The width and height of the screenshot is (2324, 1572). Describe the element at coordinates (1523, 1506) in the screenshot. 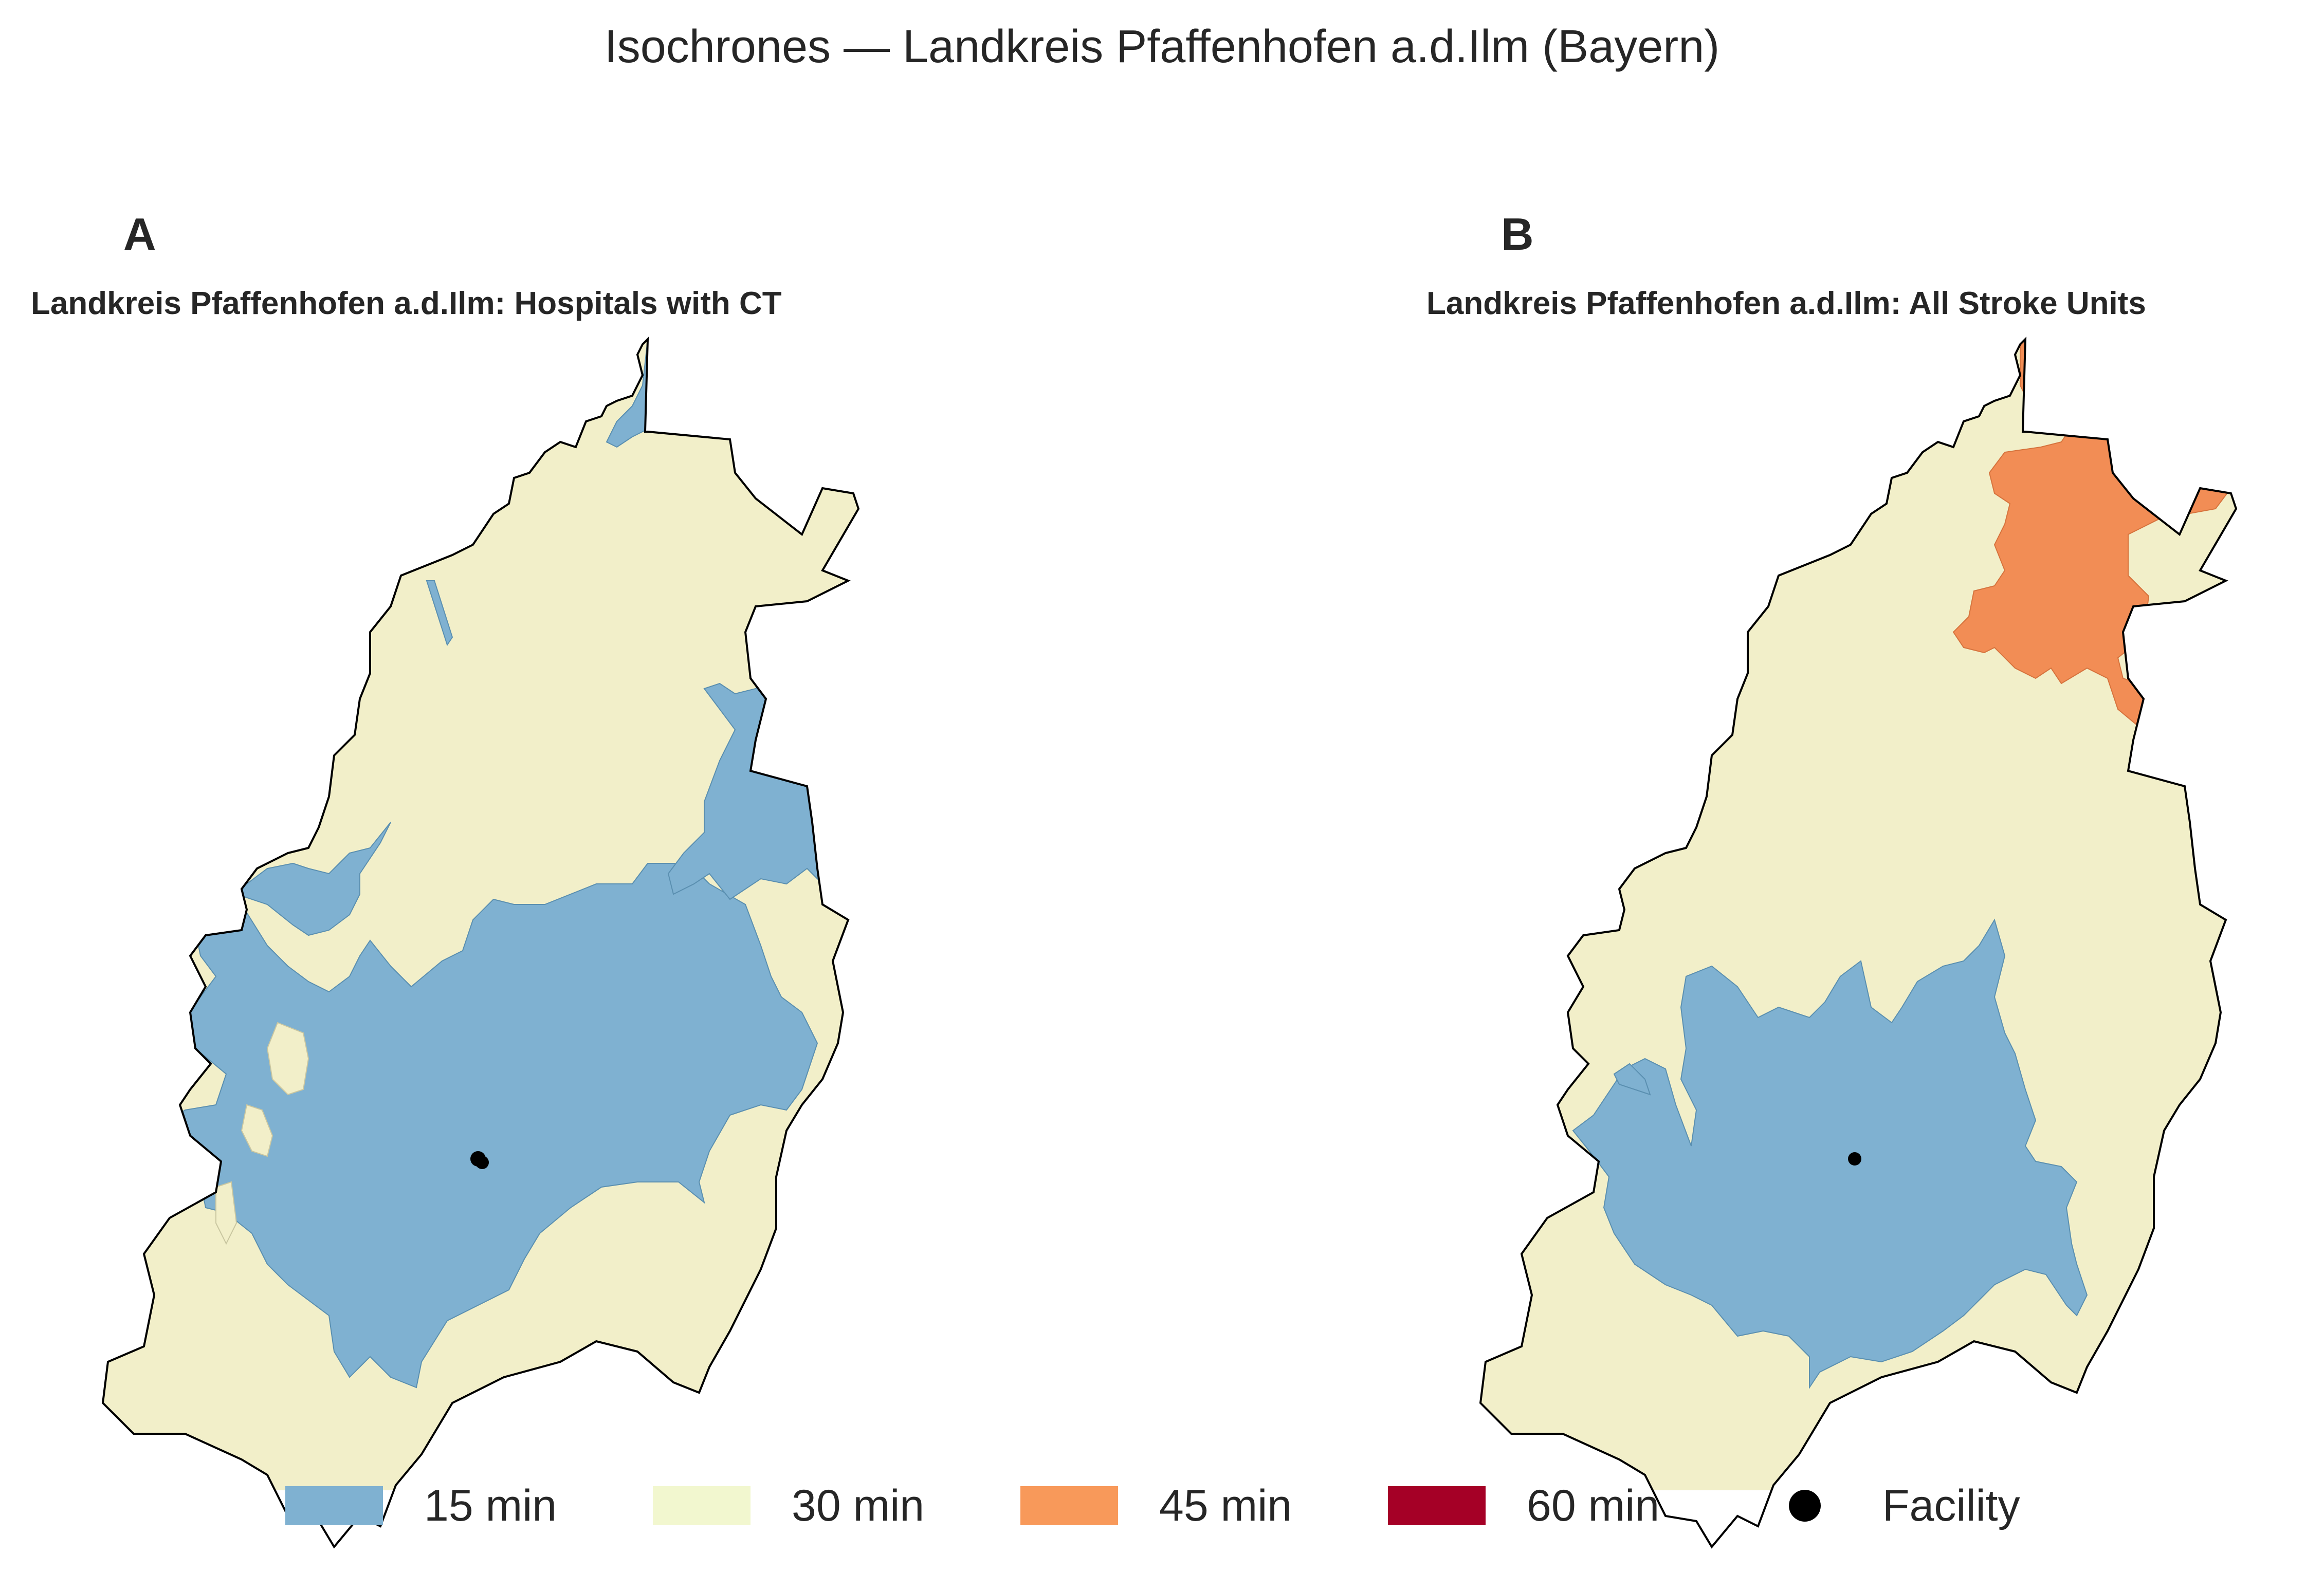

I see `legend-item-60min: 60 min` at that location.